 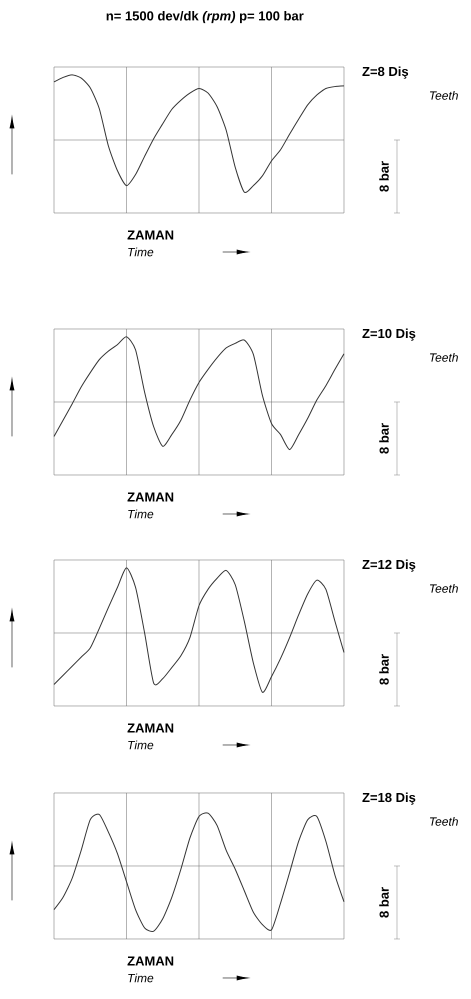 What do you see at coordinates (385, 72) in the screenshot?
I see `text: Z=8 Diş` at bounding box center [385, 72].